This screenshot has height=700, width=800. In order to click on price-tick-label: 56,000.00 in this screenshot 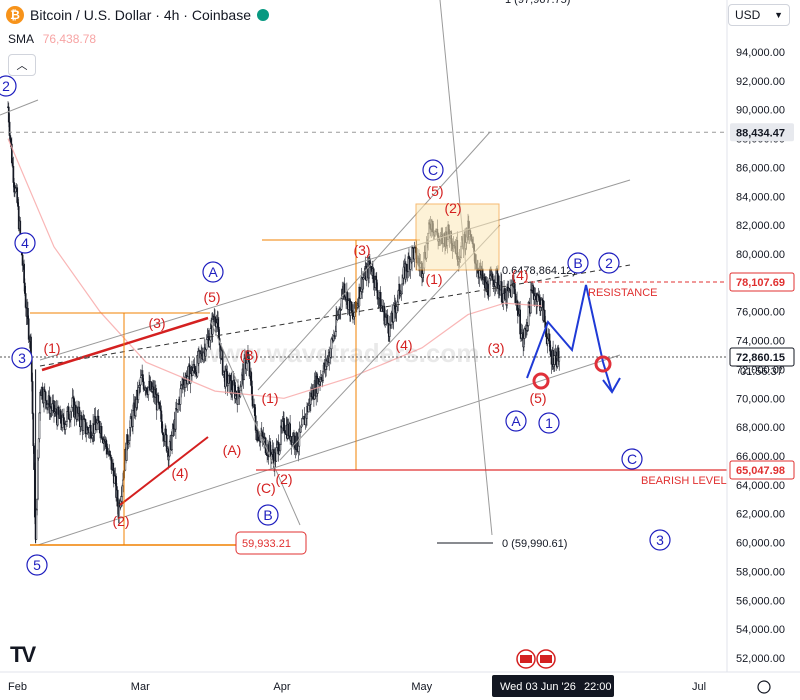, I will do `click(760, 601)`.